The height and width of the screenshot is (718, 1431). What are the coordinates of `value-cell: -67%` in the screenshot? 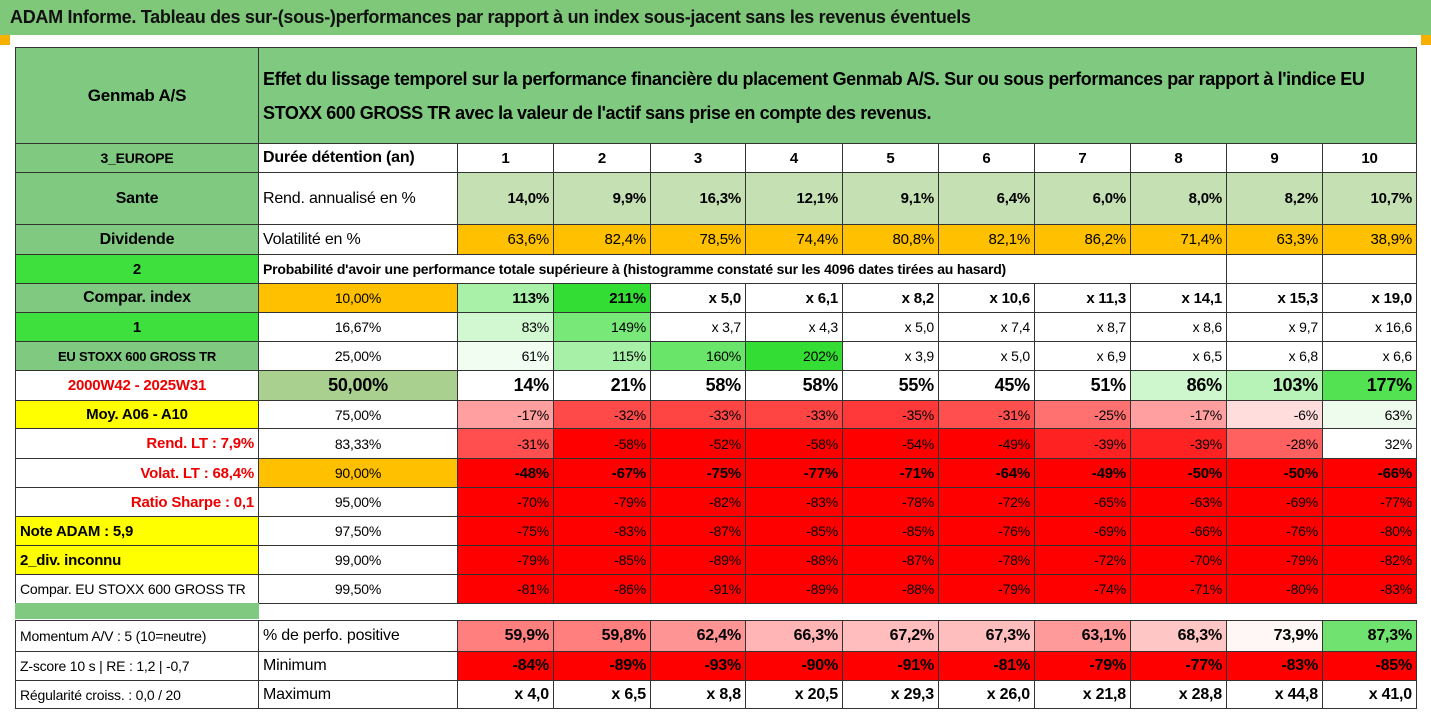 It's located at (602, 473).